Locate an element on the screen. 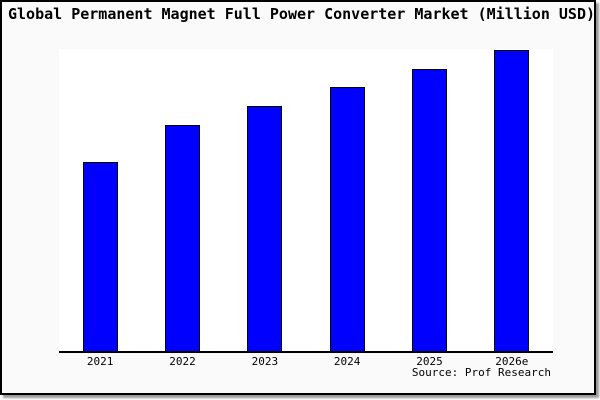 This screenshot has width=600, height=400. x-tick-label-2021: 2021 is located at coordinates (100, 361).